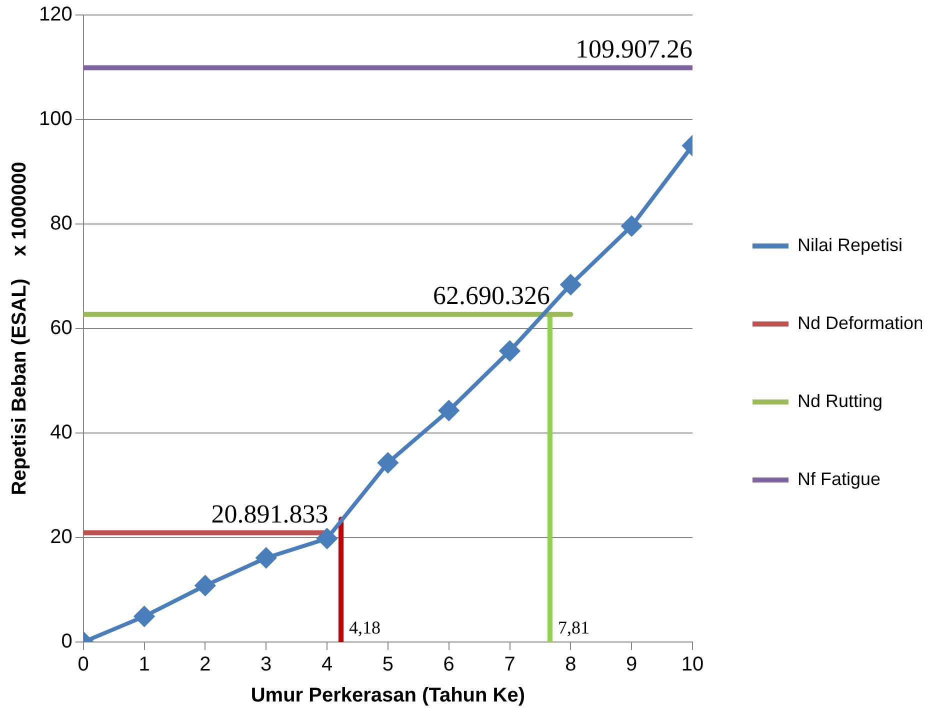 The image size is (938, 718). I want to click on y-tick-label: 60, so click(61, 328).